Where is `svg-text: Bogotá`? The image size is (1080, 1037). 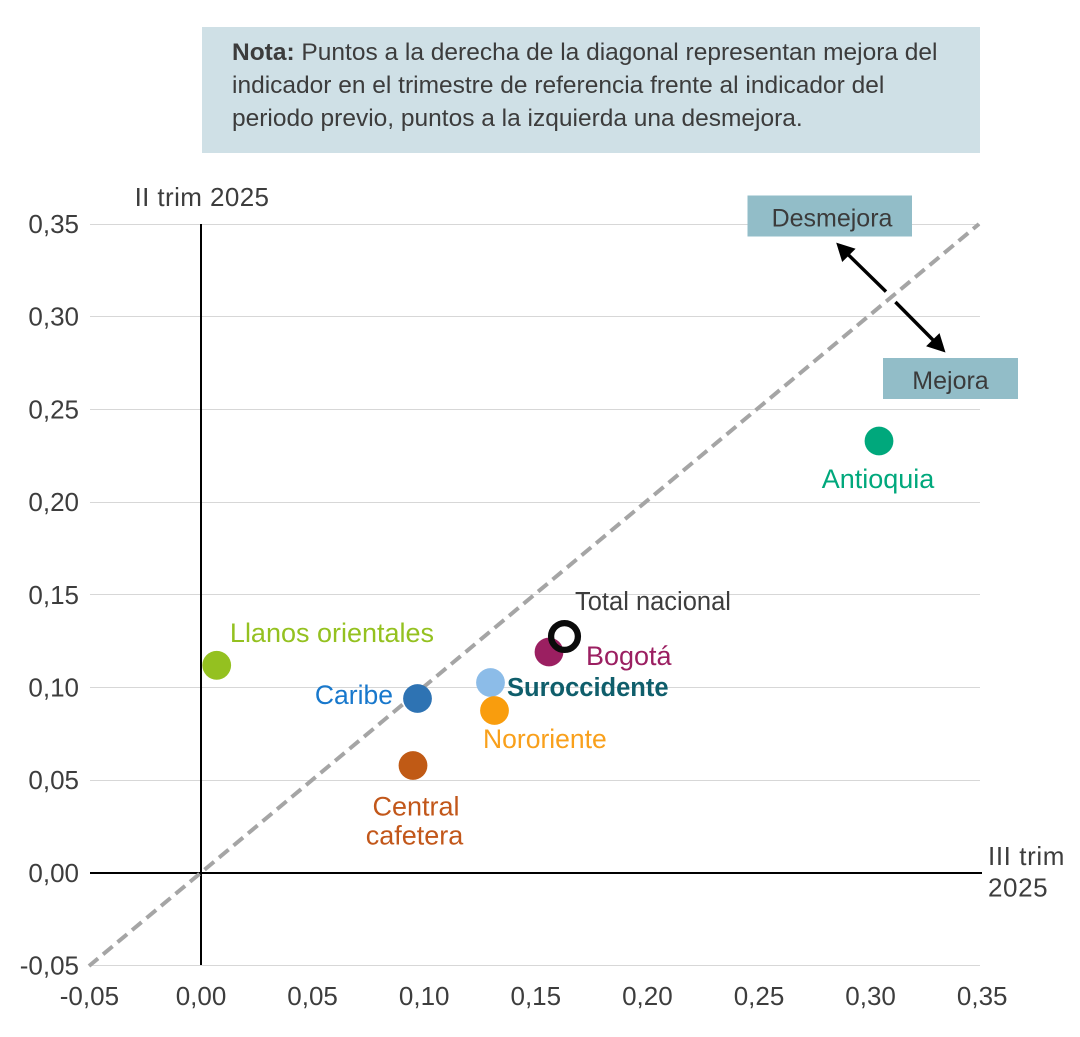
svg-text: Bogotá is located at coordinates (629, 656).